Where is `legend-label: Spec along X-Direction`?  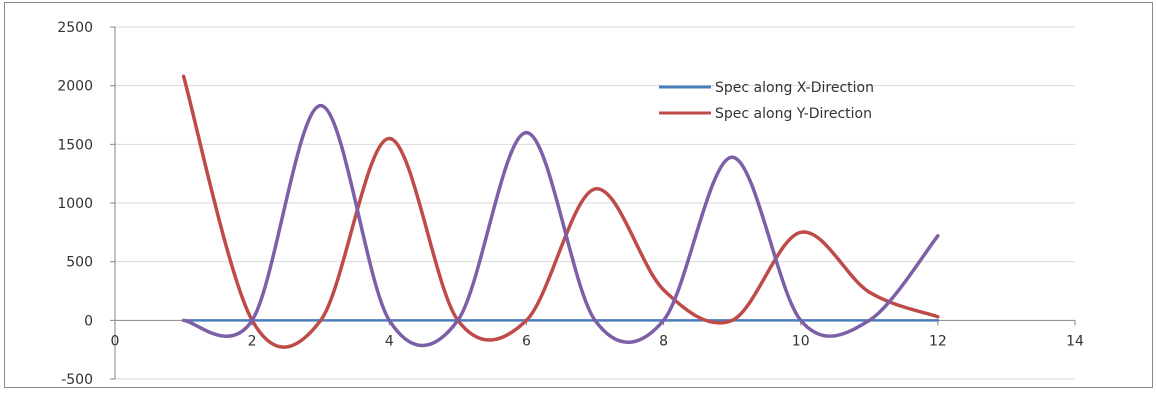 legend-label: Spec along X-Direction is located at coordinates (794, 88).